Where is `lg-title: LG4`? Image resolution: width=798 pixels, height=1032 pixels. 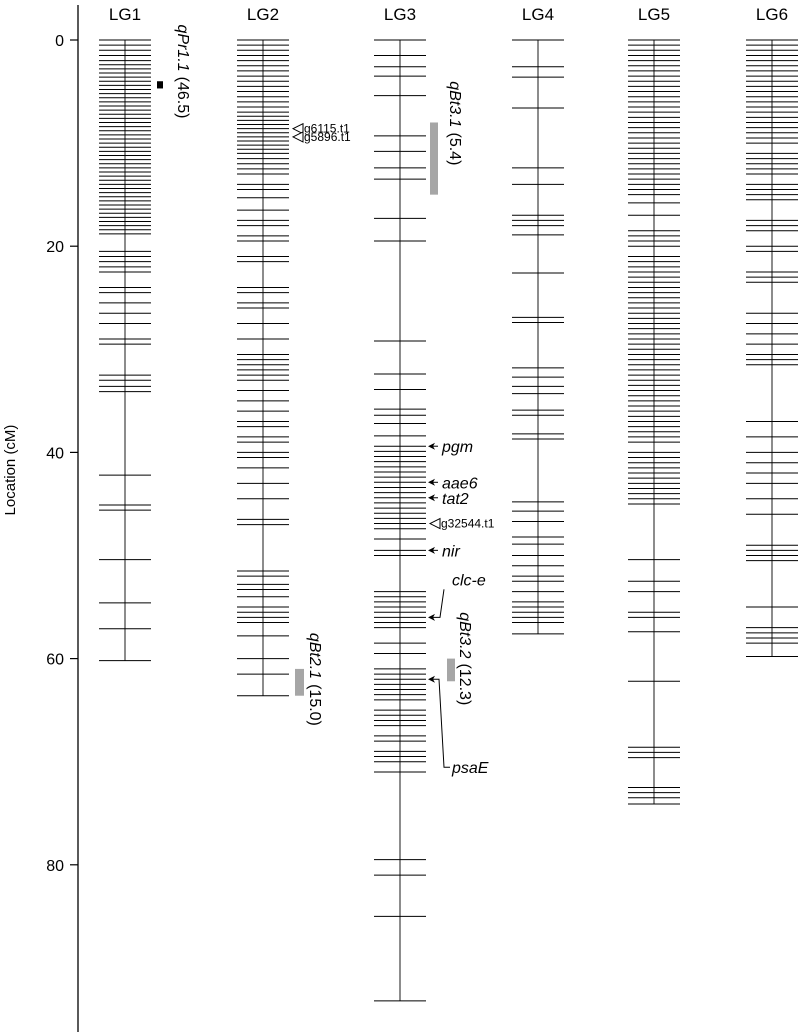 lg-title: LG4 is located at coordinates (538, 14).